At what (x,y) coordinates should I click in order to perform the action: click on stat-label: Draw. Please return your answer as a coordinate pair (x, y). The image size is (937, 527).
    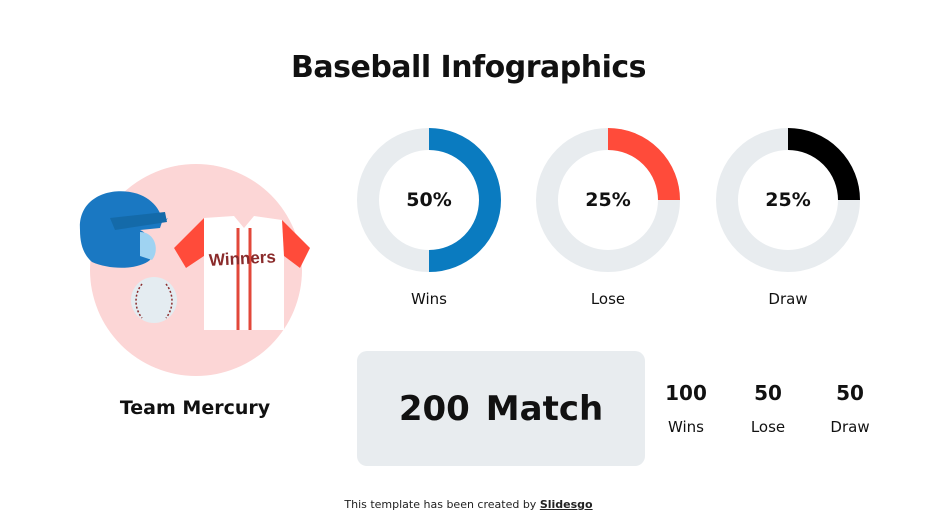
    Looking at the image, I should click on (850, 427).